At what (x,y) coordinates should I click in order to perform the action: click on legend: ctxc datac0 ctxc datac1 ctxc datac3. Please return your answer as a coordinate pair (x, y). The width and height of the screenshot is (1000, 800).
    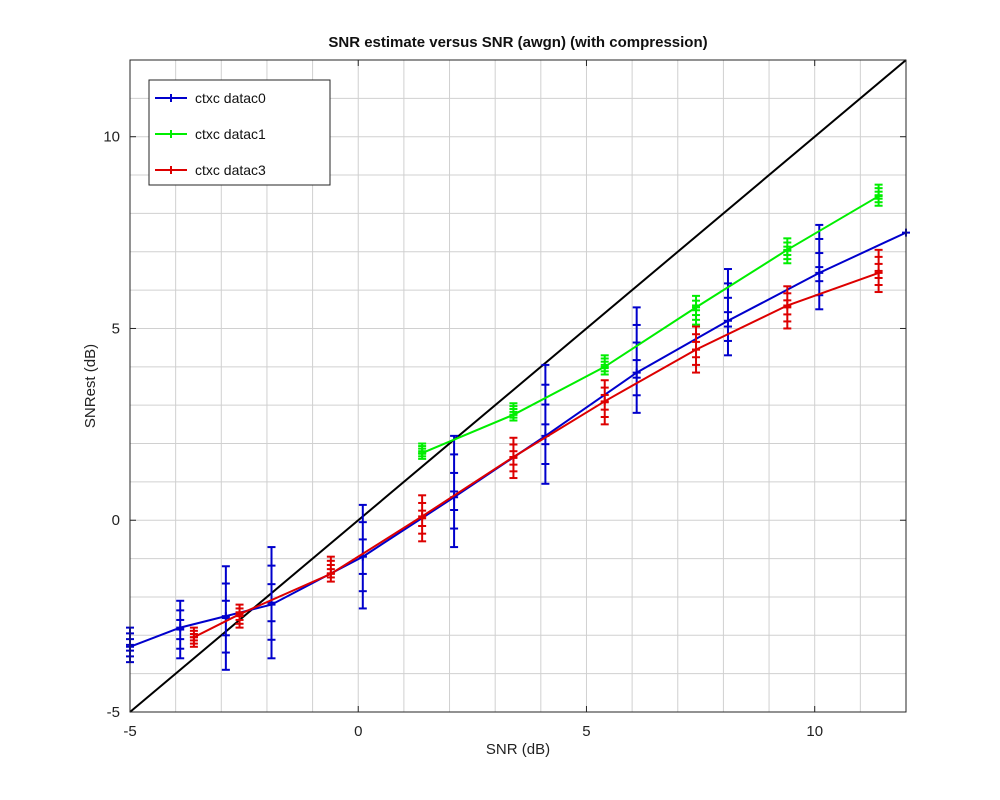
    Looking at the image, I should click on (239, 132).